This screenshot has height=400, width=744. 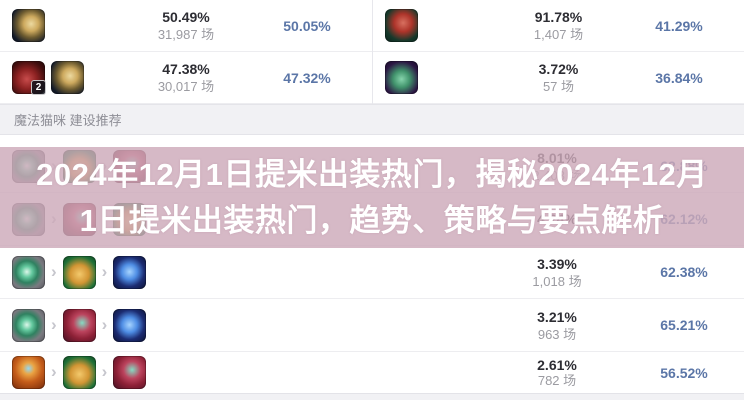 I want to click on bottom-divider-strip, so click(x=372, y=396).